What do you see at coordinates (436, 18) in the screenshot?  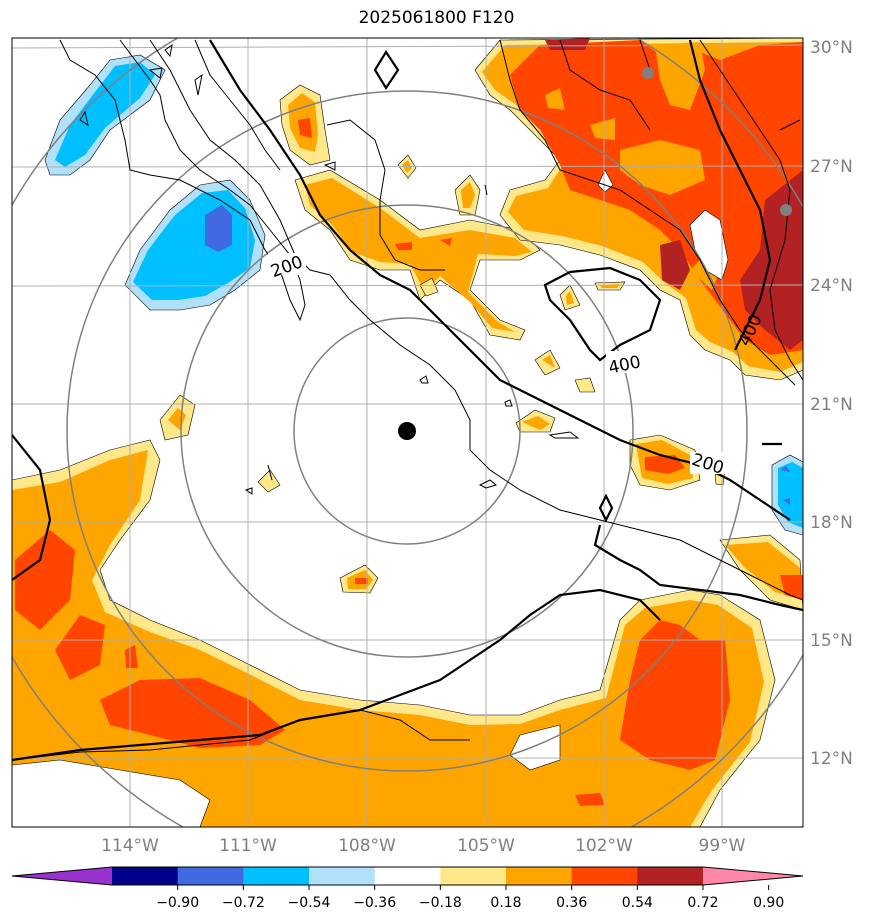 I see `map-title: 2025061800 F120` at bounding box center [436, 18].